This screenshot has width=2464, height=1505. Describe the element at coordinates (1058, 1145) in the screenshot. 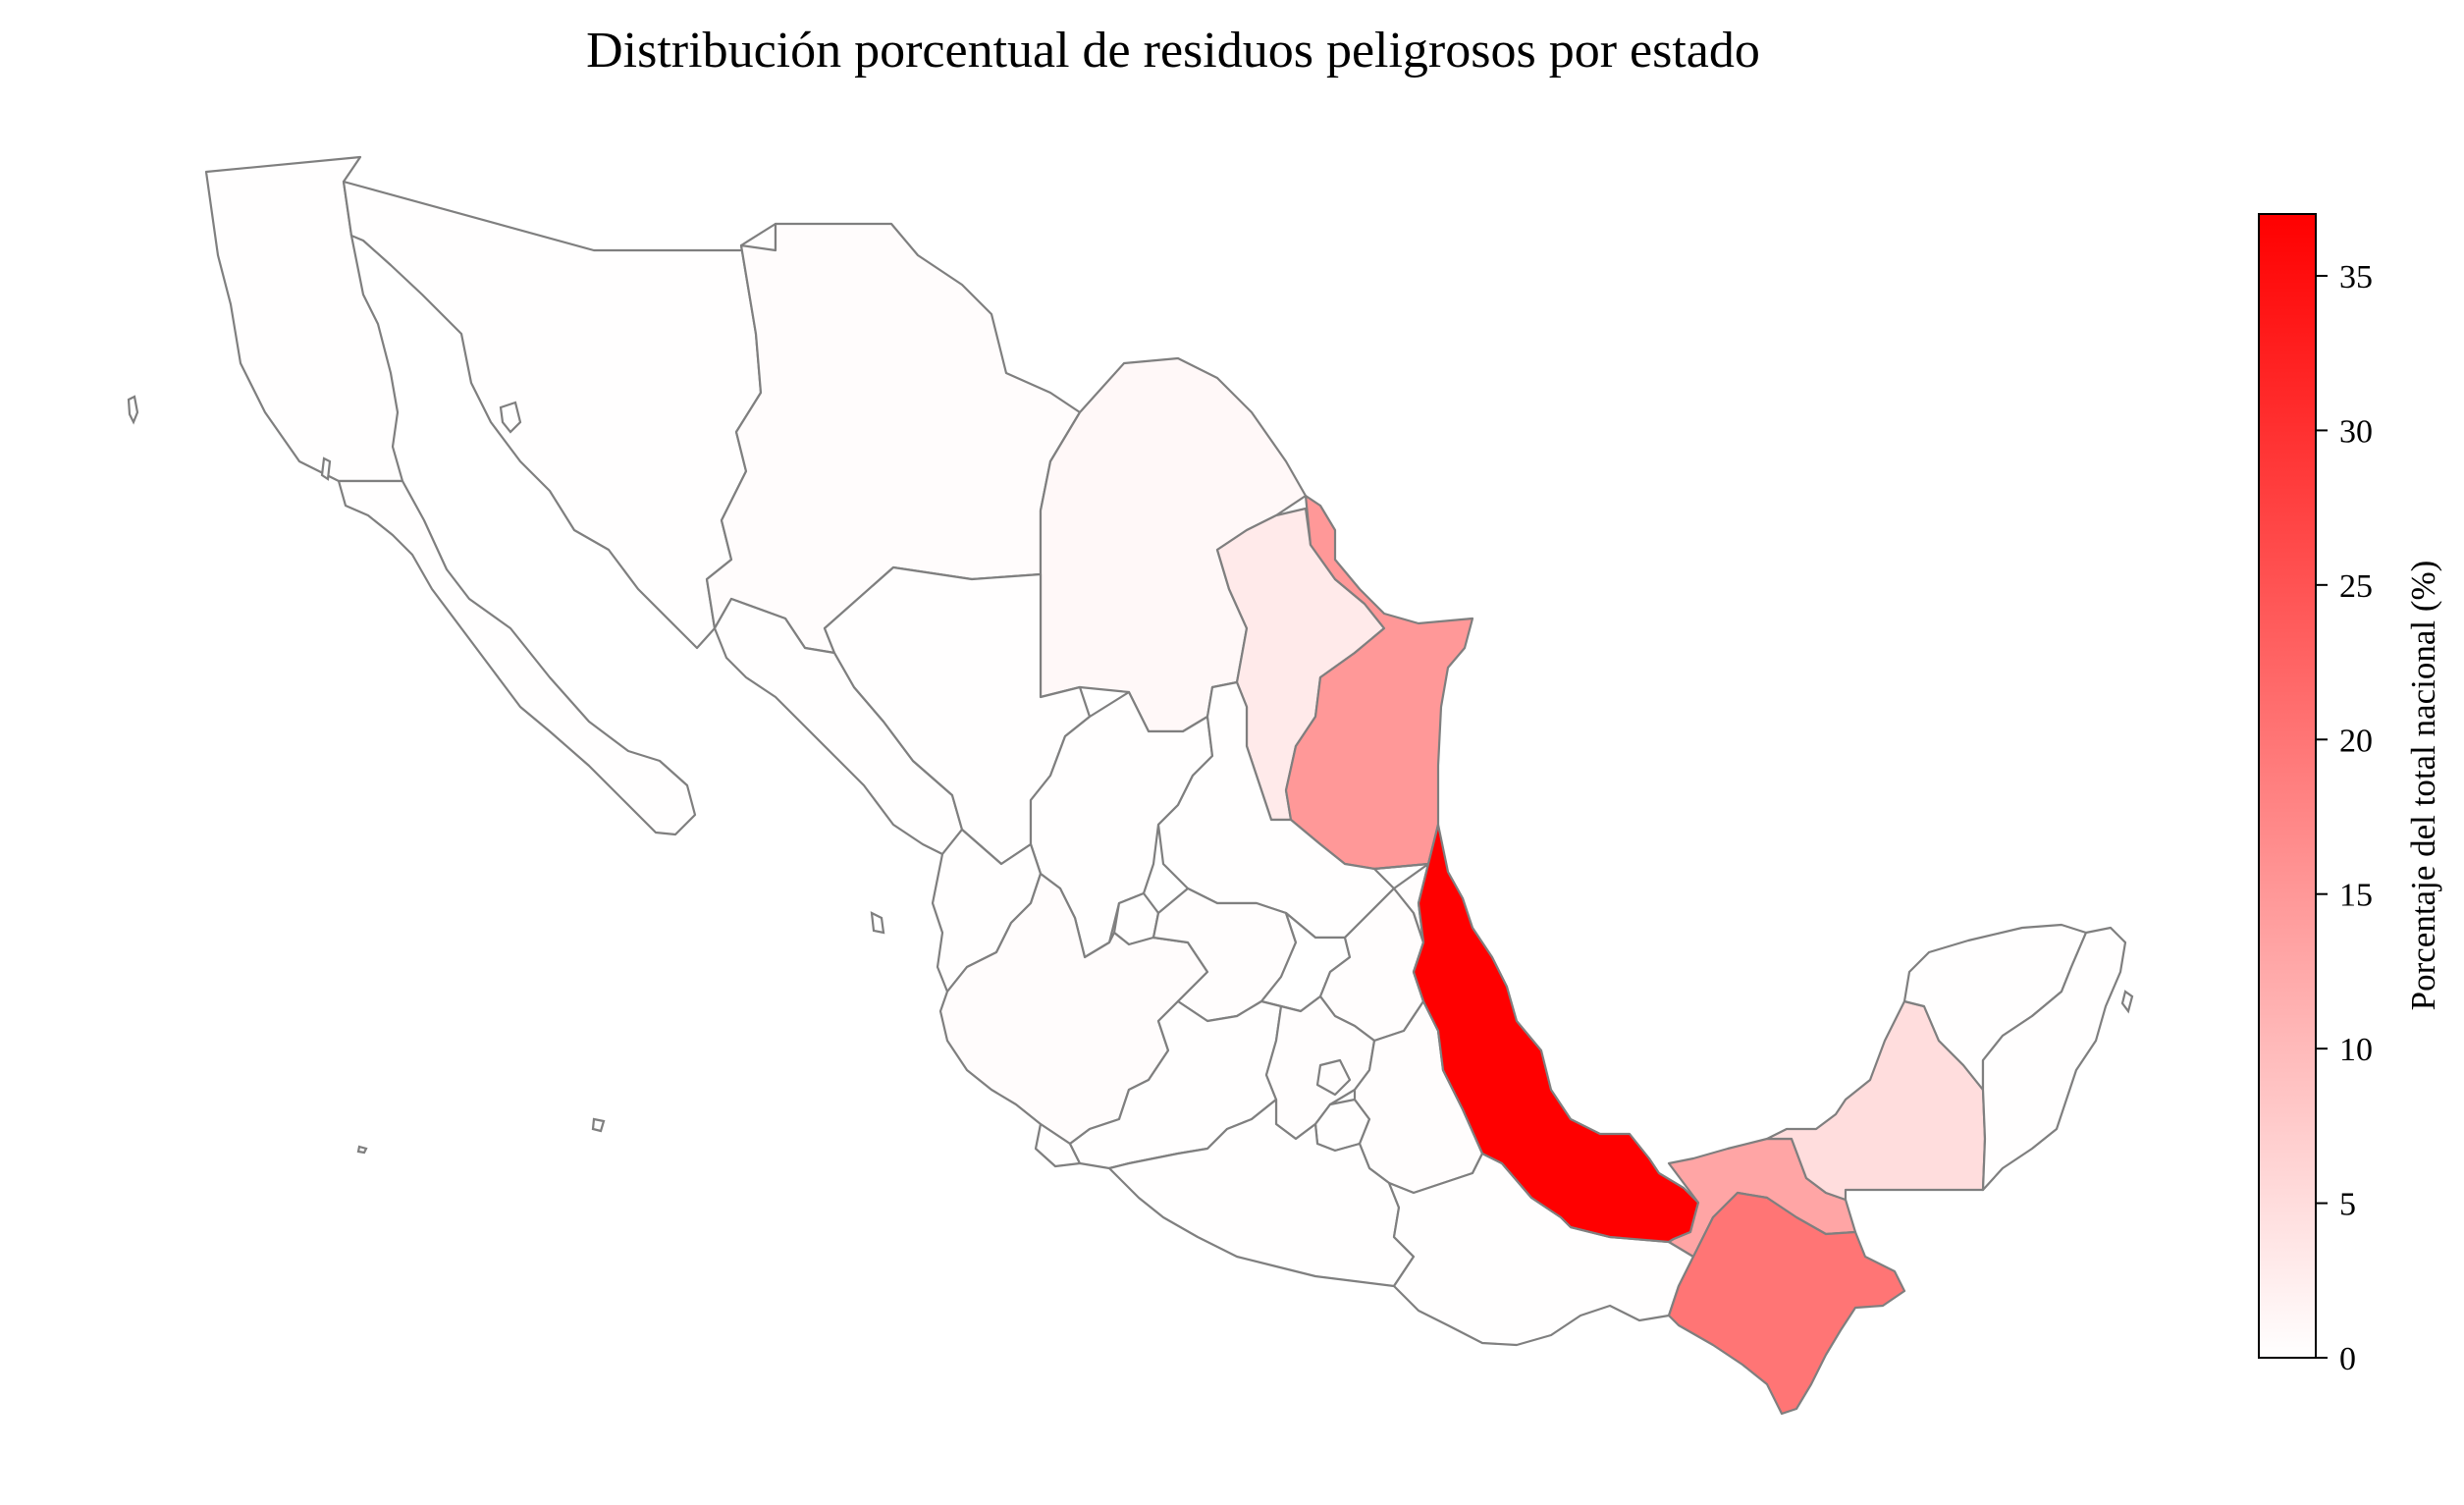

I see `state-colima` at that location.